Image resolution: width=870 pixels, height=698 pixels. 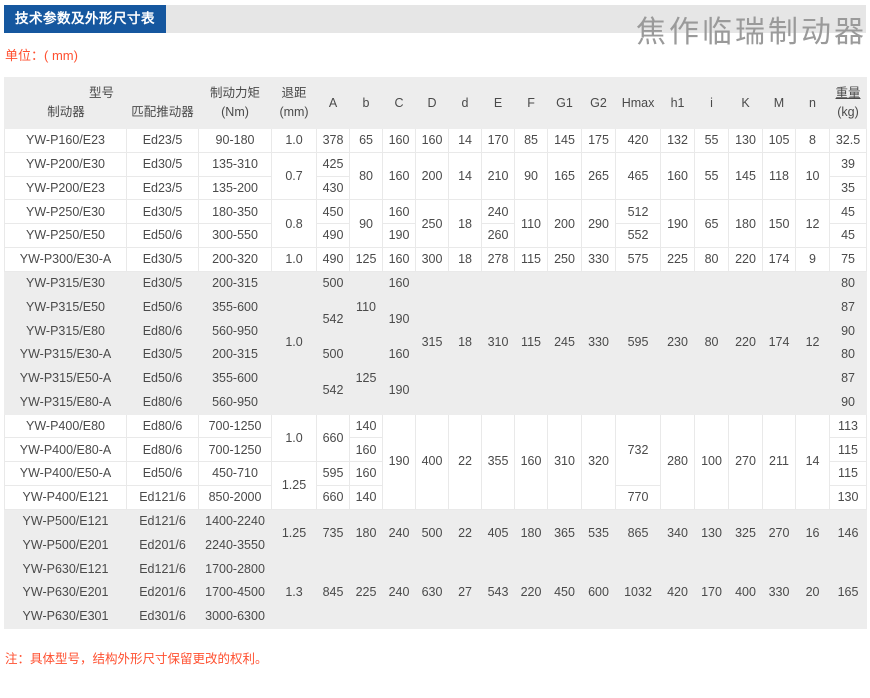 What do you see at coordinates (366, 103) in the screenshot?
I see `header-dim-b: b` at bounding box center [366, 103].